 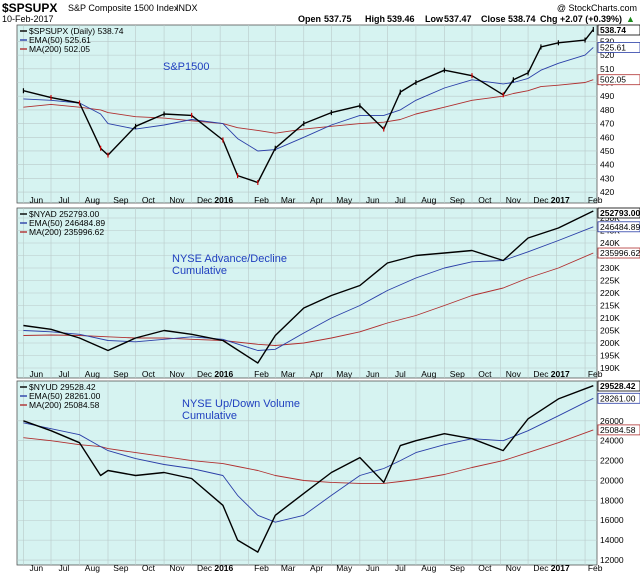 I want to click on last-value-tag: 252793.00, so click(x=618, y=213).